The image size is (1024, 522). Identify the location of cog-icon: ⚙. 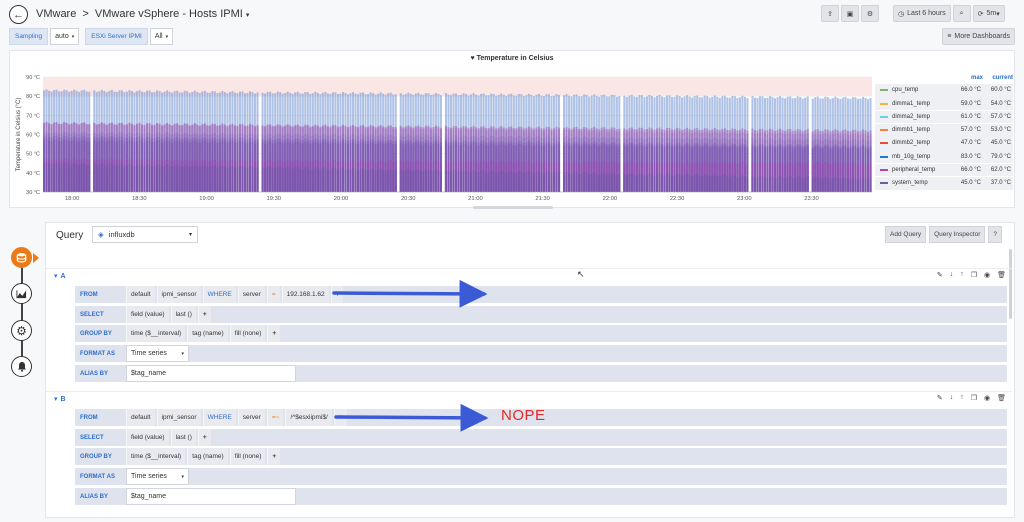
(21, 330).